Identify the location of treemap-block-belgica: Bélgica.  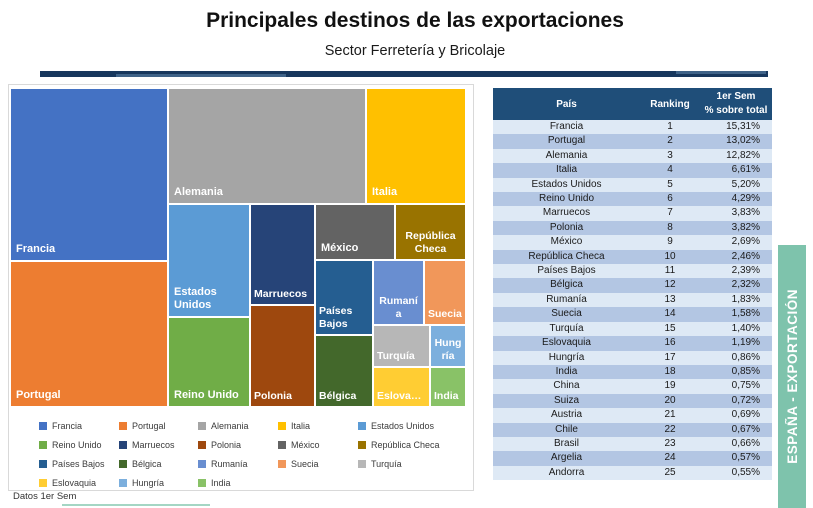
(344, 371).